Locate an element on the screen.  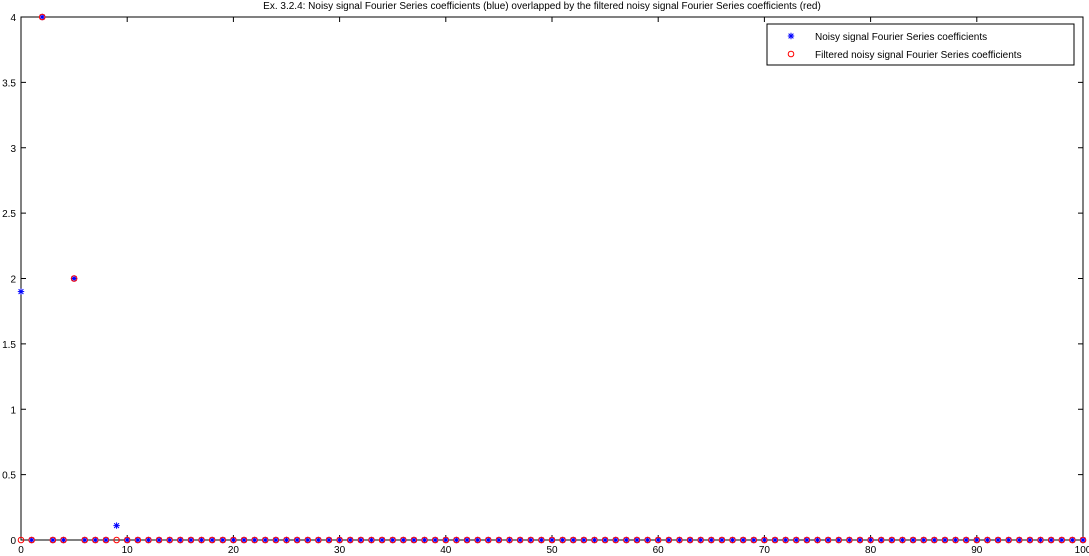
x-tick-label: 100 is located at coordinates (1082, 550).